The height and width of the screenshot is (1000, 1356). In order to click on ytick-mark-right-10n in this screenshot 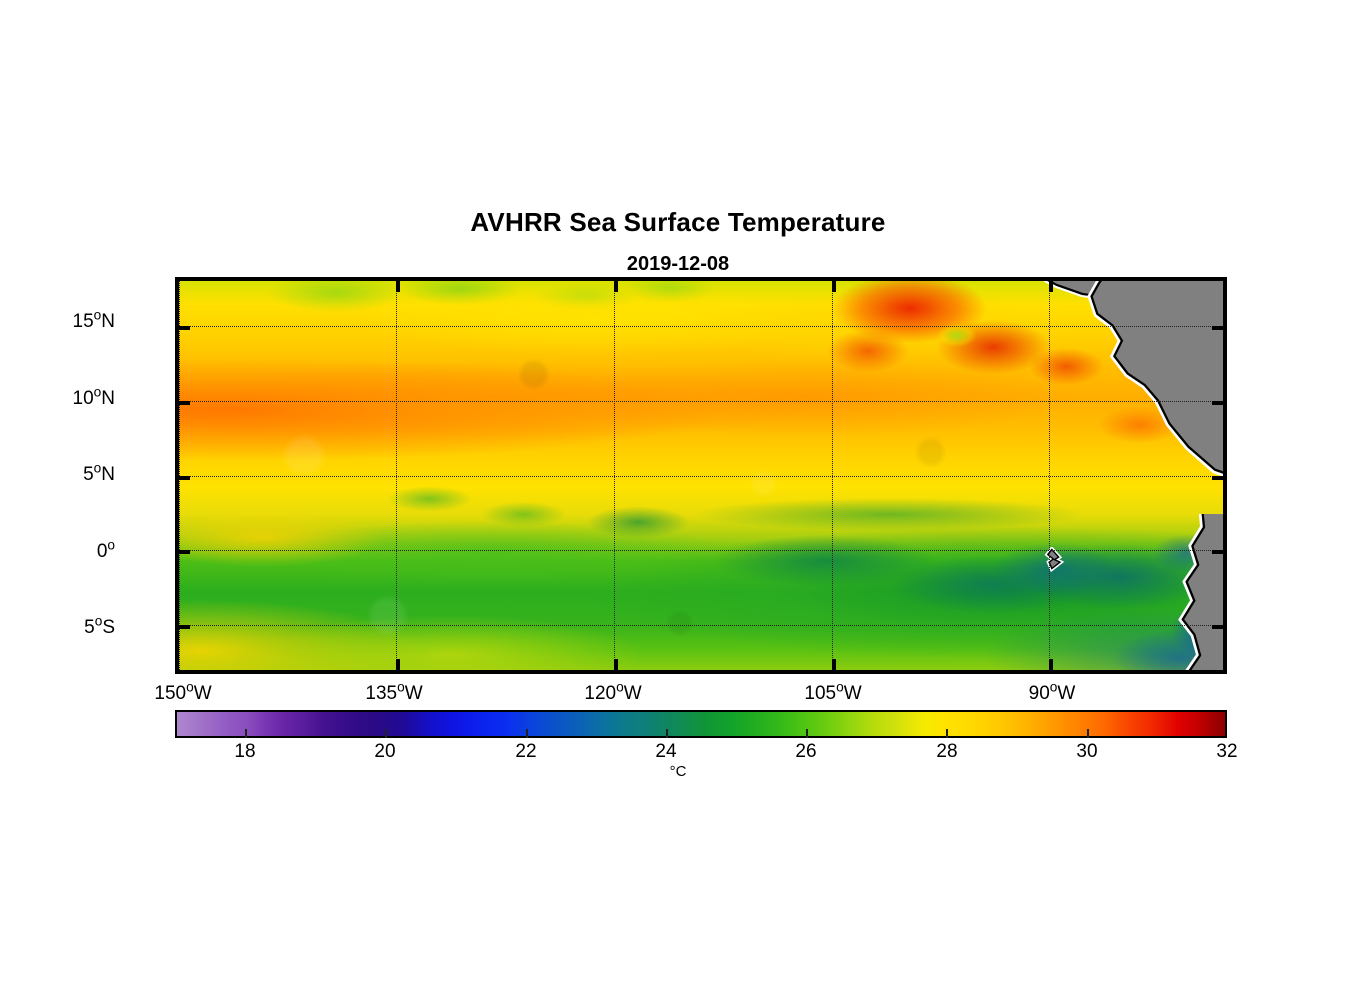, I will do `click(1217, 402)`.